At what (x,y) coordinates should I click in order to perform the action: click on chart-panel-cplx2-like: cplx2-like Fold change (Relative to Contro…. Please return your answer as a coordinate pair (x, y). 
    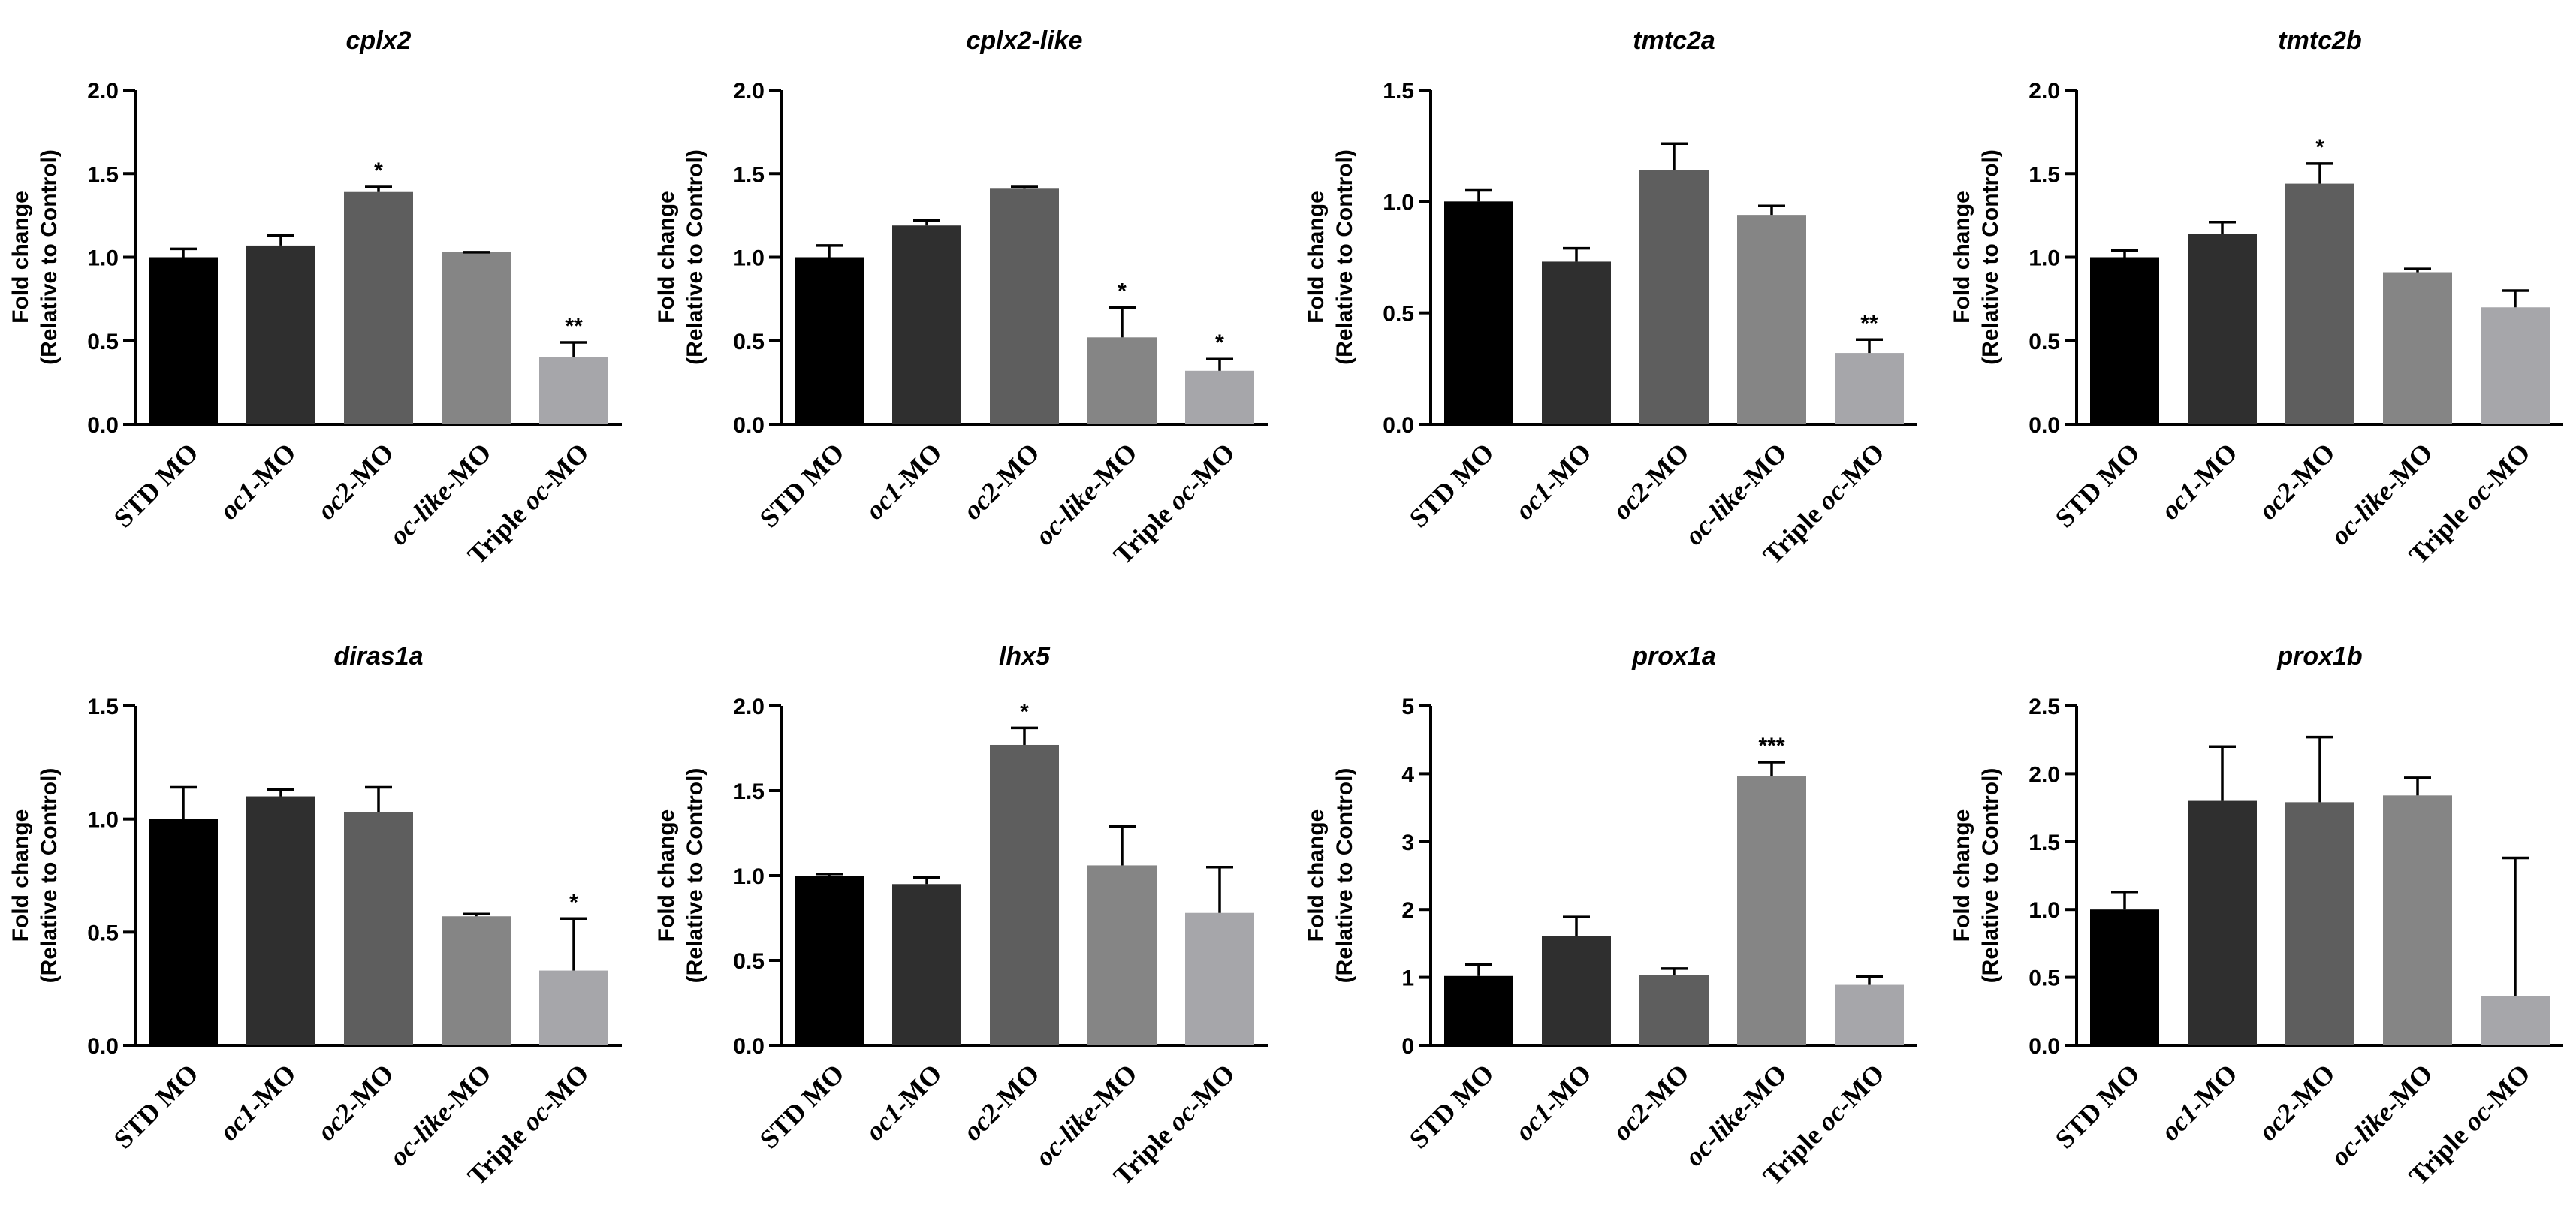
    Looking at the image, I should click on (961, 298).